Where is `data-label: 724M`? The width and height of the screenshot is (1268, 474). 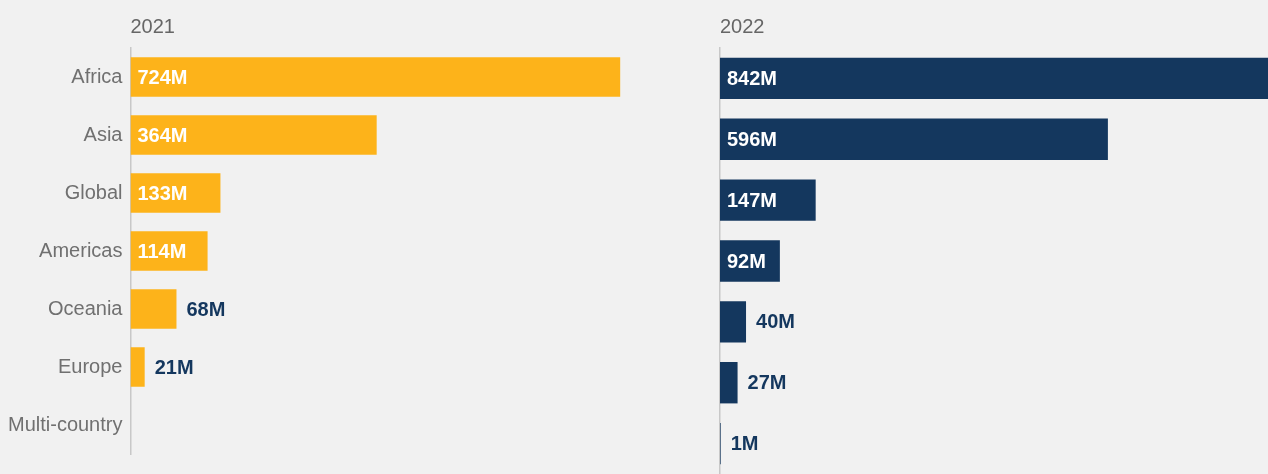 data-label: 724M is located at coordinates (162, 76).